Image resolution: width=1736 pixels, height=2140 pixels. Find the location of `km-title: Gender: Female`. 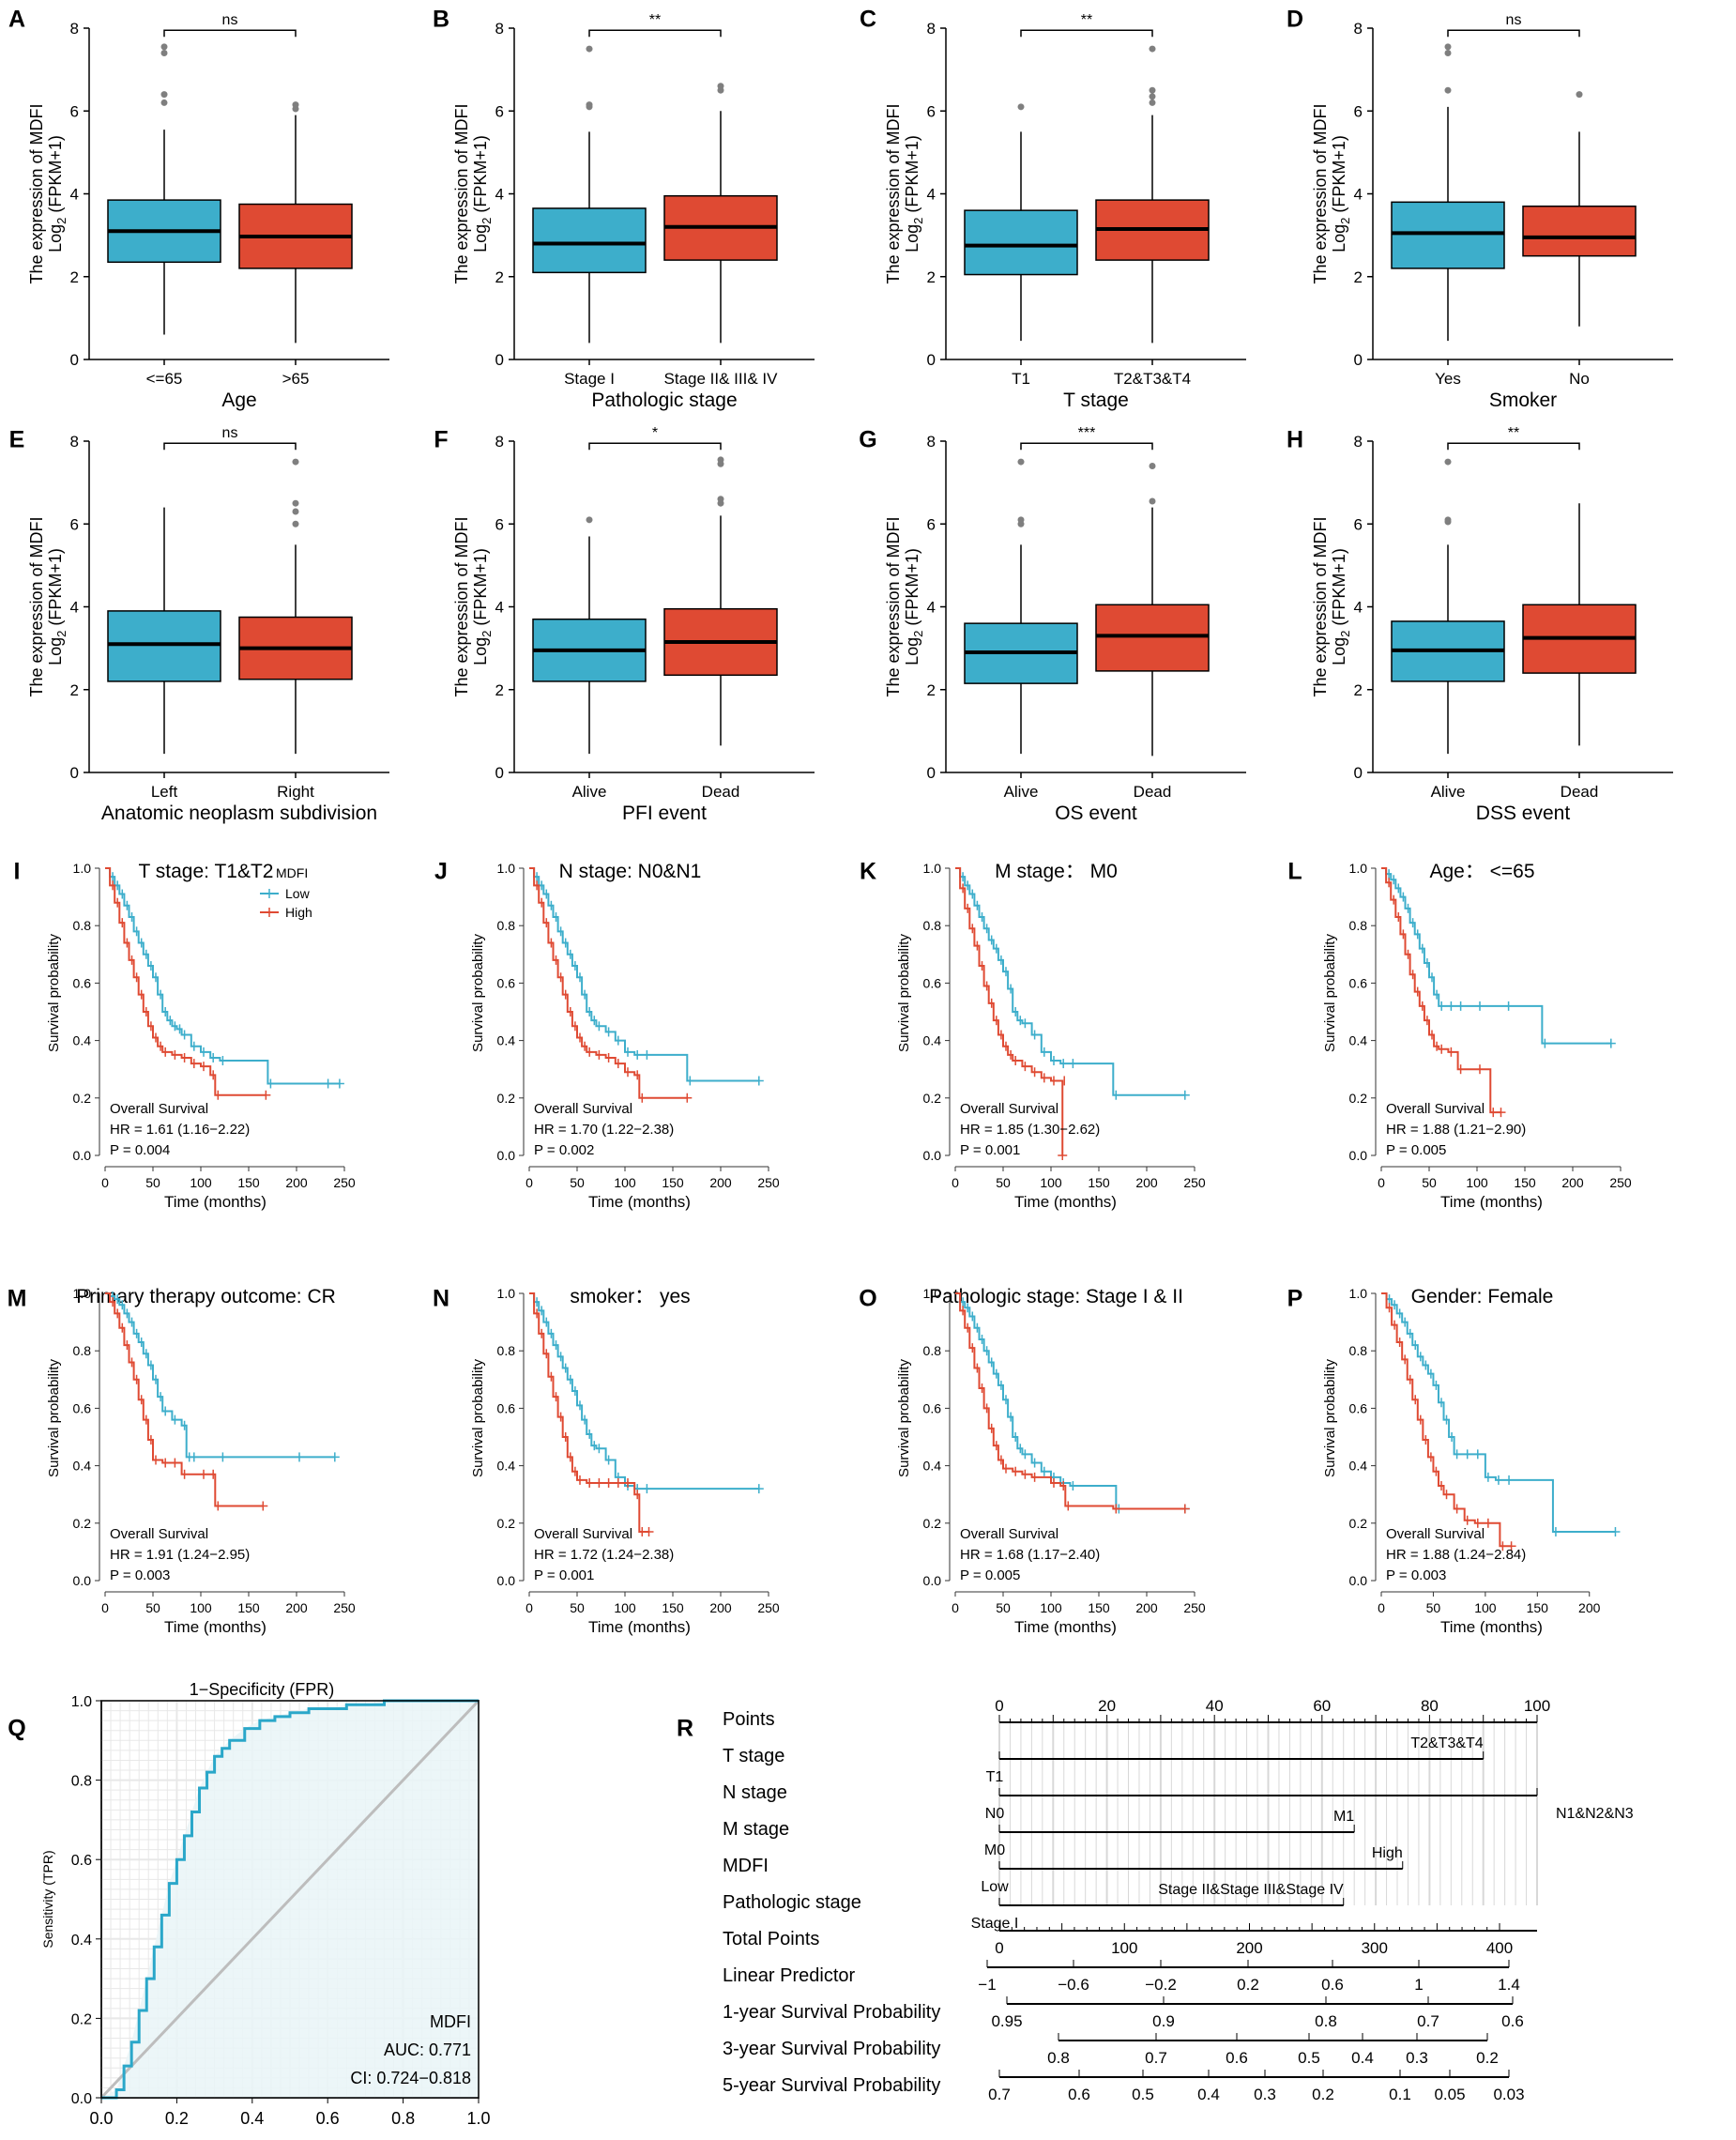

km-title: Gender: Female is located at coordinates (1482, 1296).